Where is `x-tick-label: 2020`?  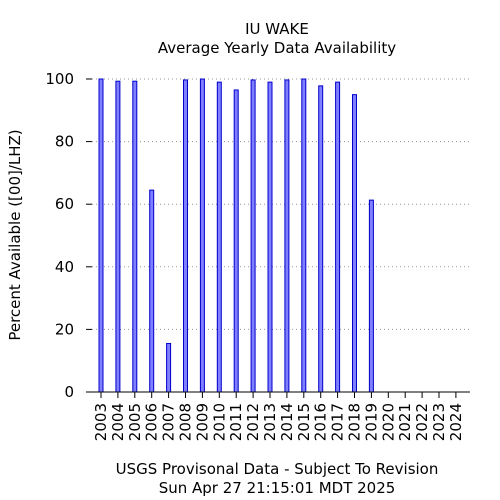 x-tick-label: 2020 is located at coordinates (388, 422).